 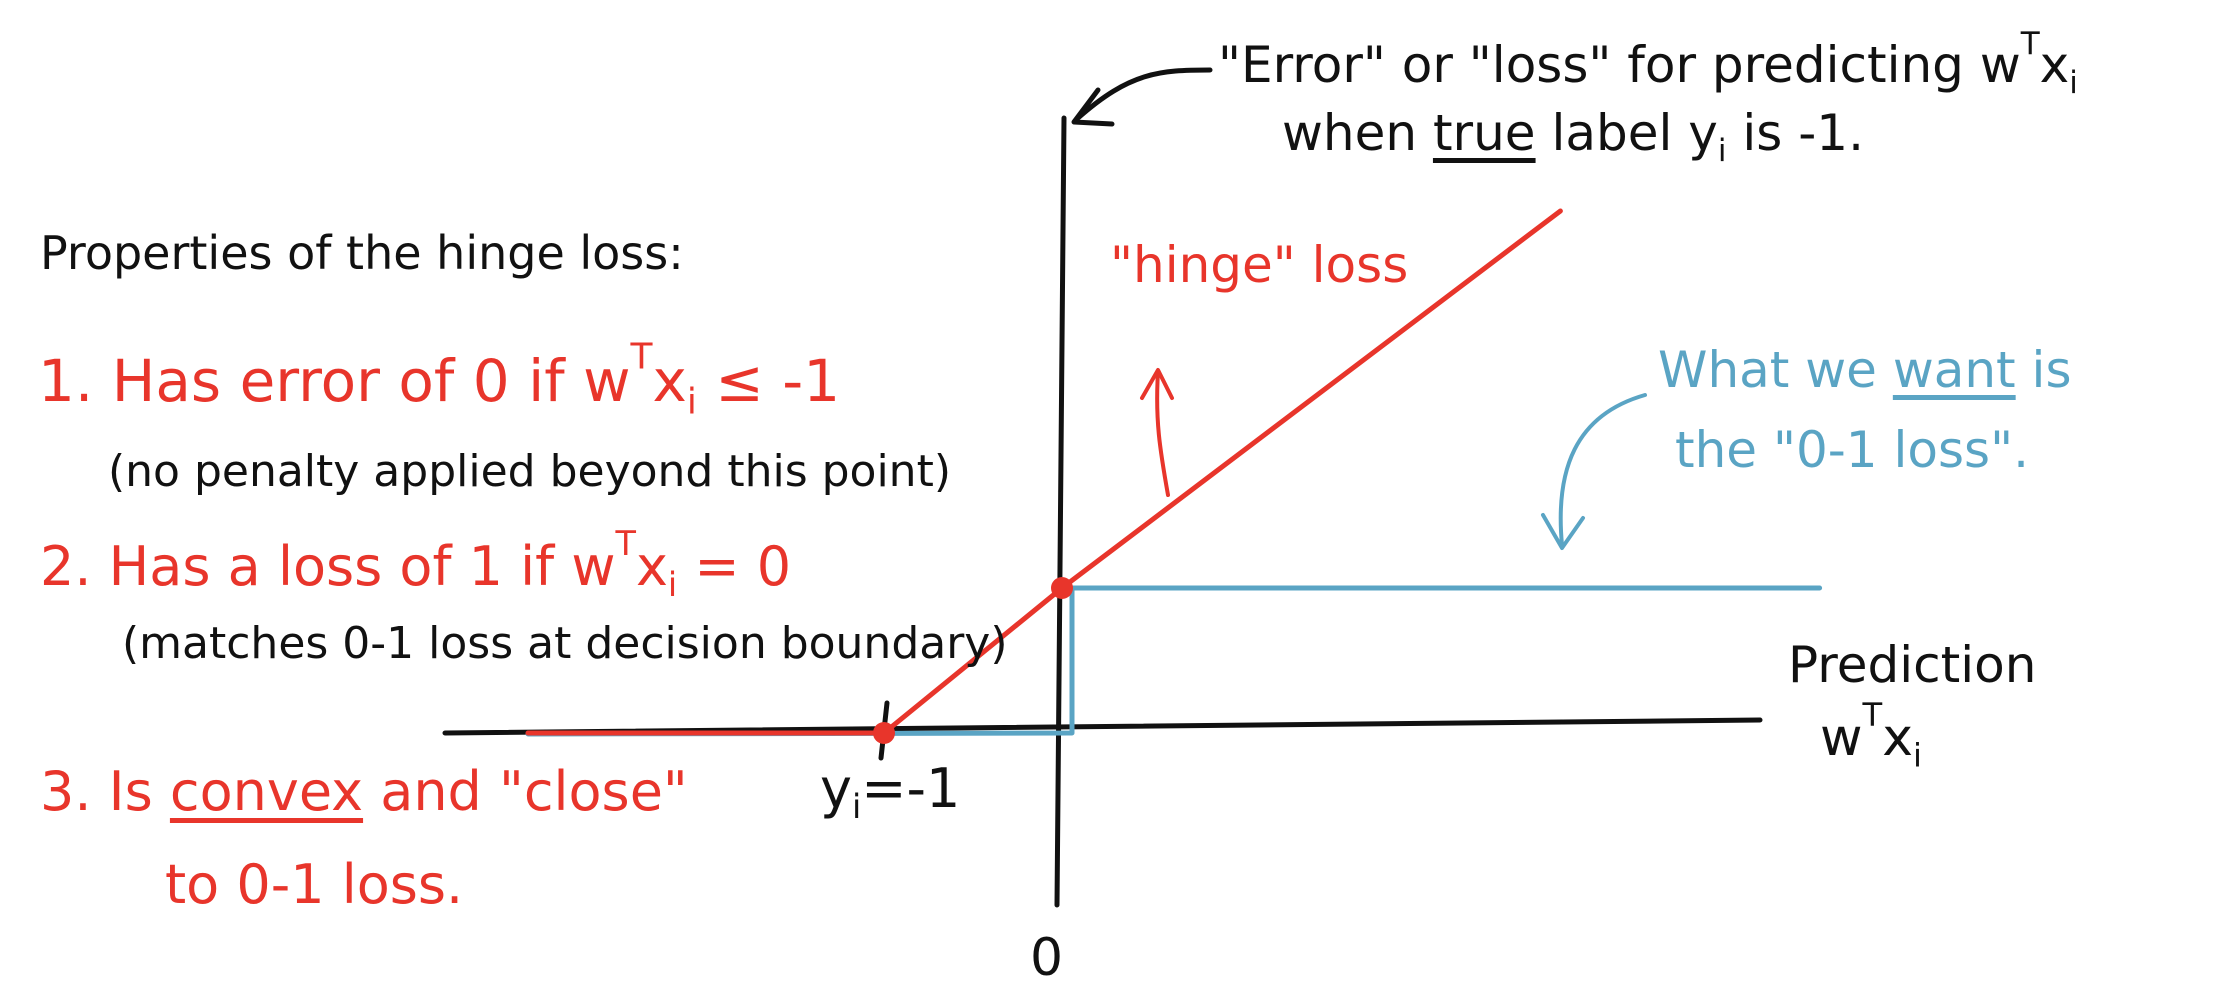 What do you see at coordinates (416, 564) in the screenshot?
I see `property-2: 2. Has a loss of 1 if wTxi = 0` at bounding box center [416, 564].